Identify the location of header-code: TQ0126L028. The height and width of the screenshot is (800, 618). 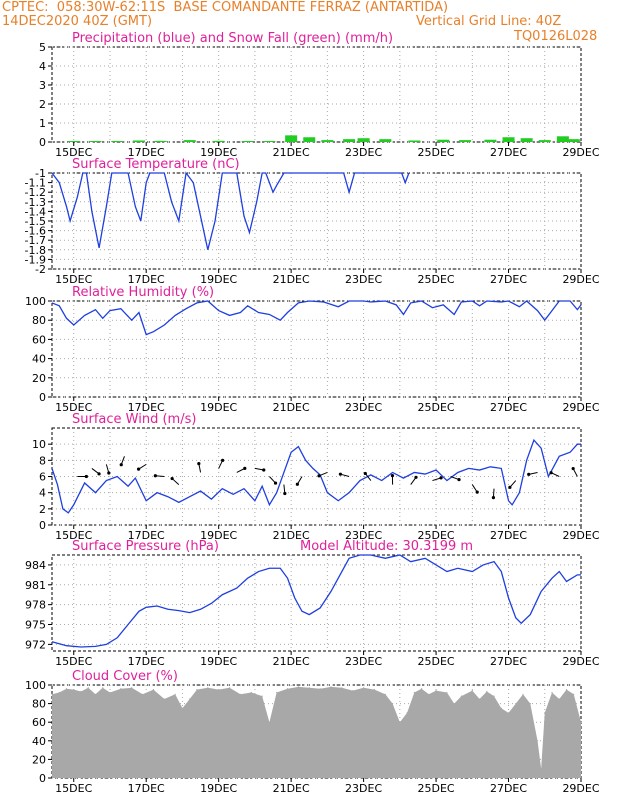
(556, 36).